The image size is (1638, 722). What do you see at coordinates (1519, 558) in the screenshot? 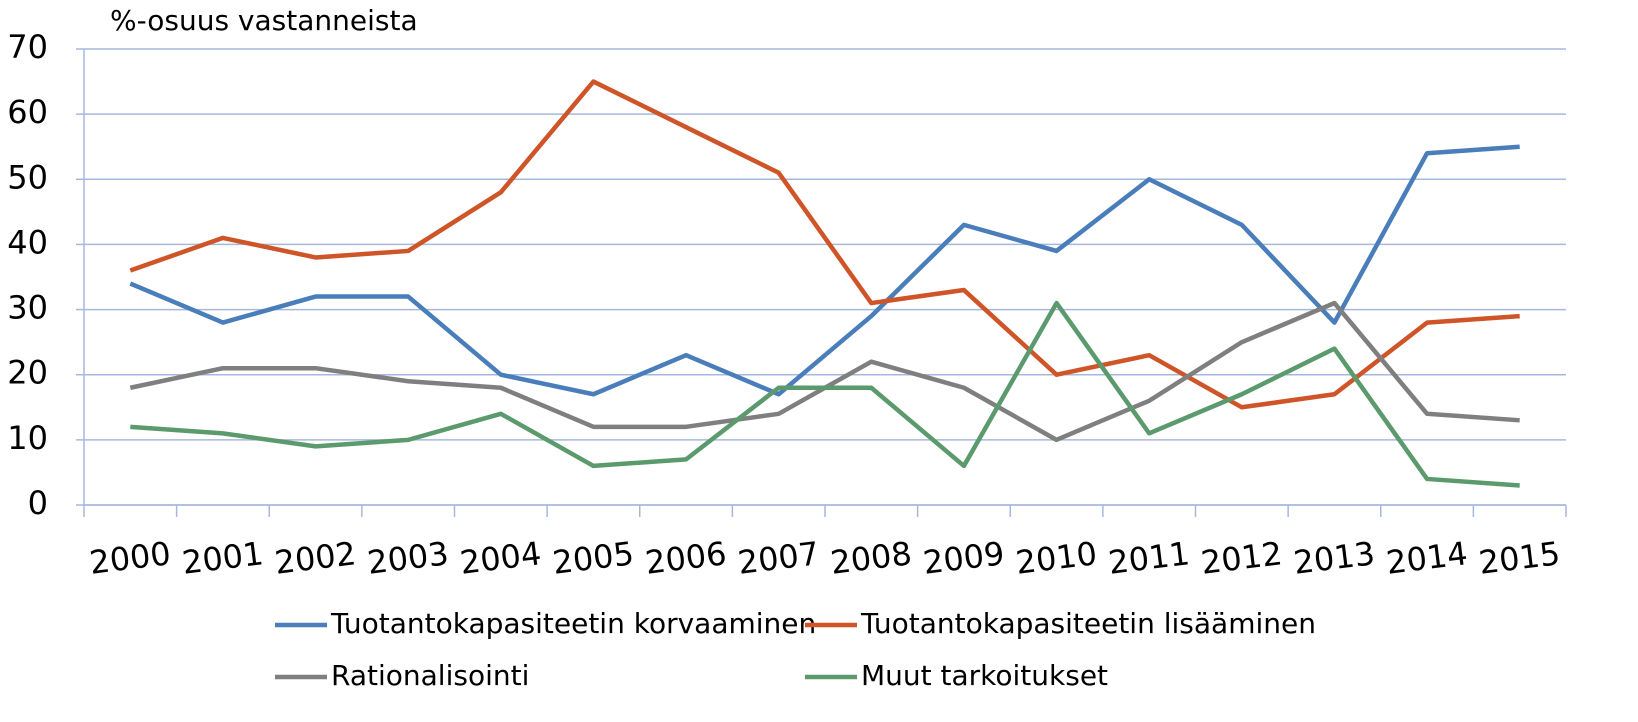
I see `x-tick-label: 2015` at bounding box center [1519, 558].